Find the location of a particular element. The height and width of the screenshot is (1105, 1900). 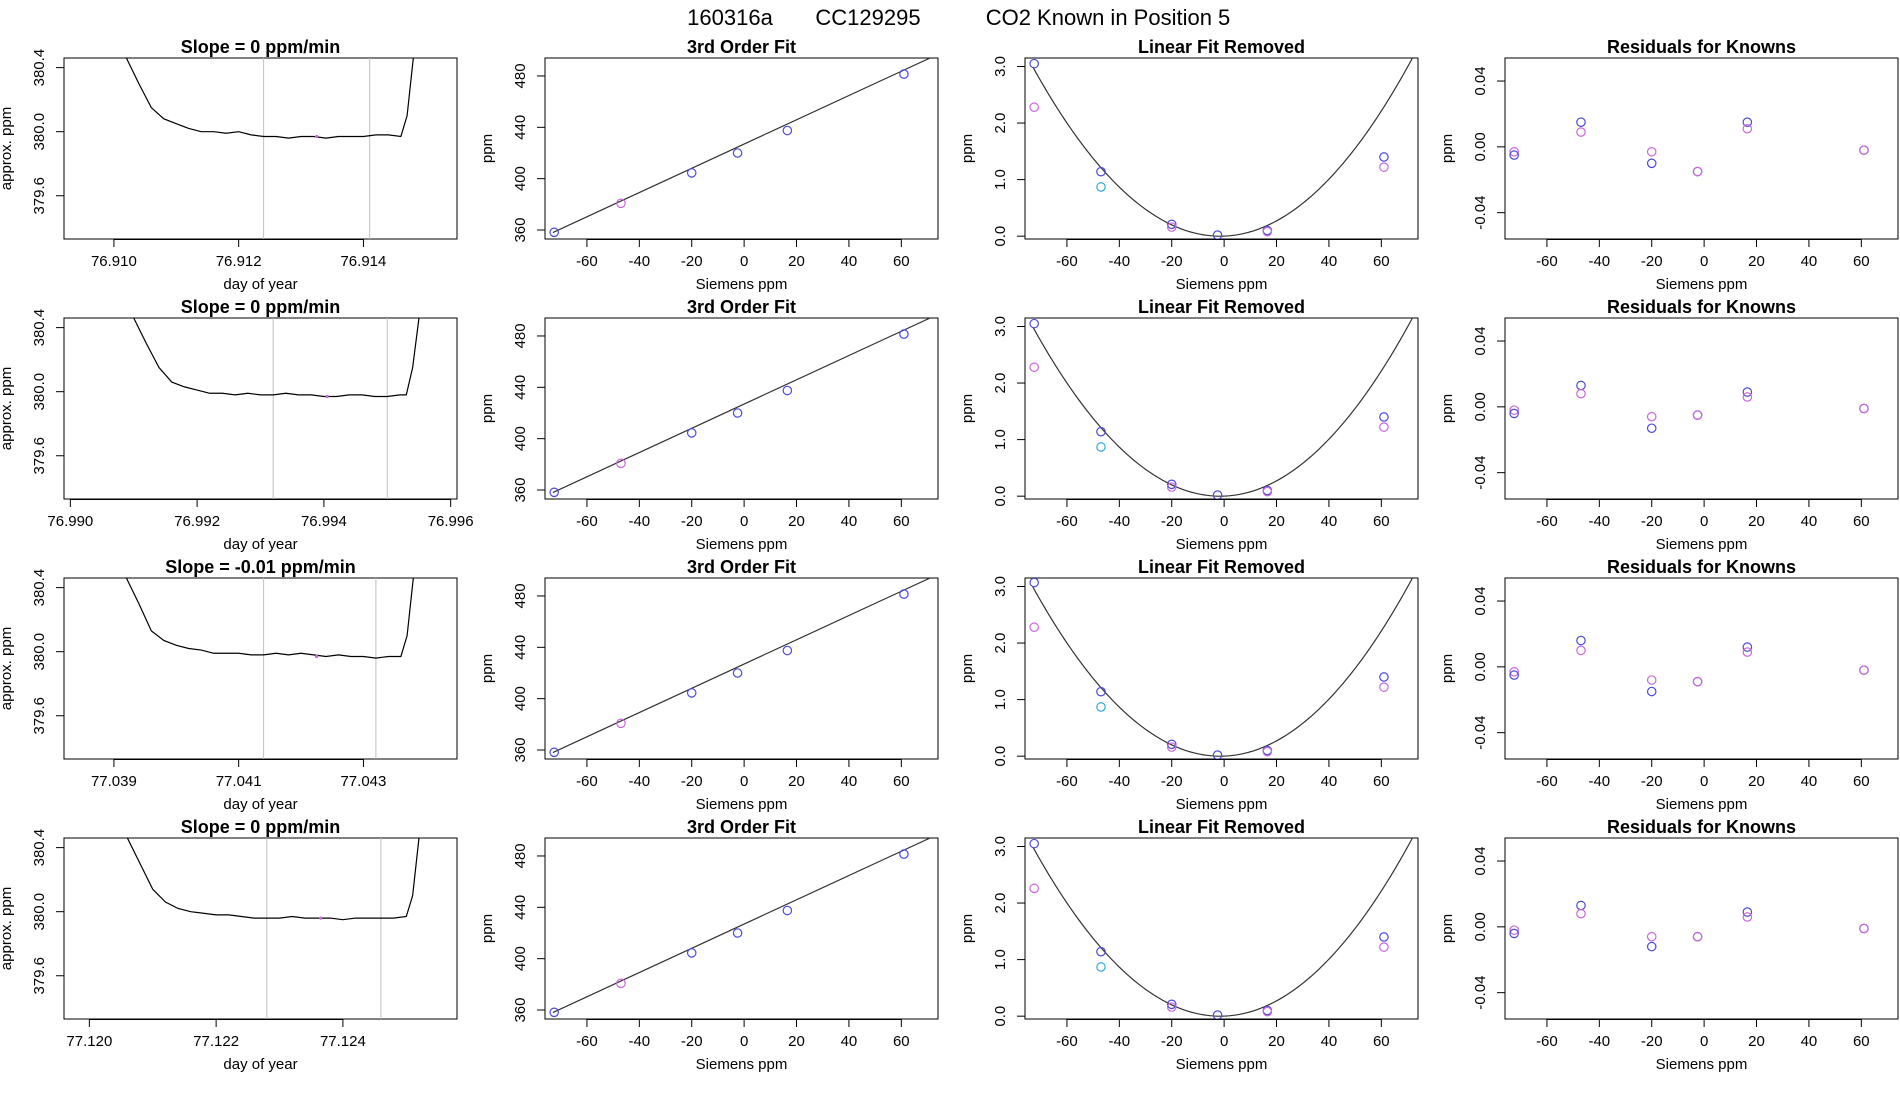

y-tick-label: 379.6 is located at coordinates (39, 196).